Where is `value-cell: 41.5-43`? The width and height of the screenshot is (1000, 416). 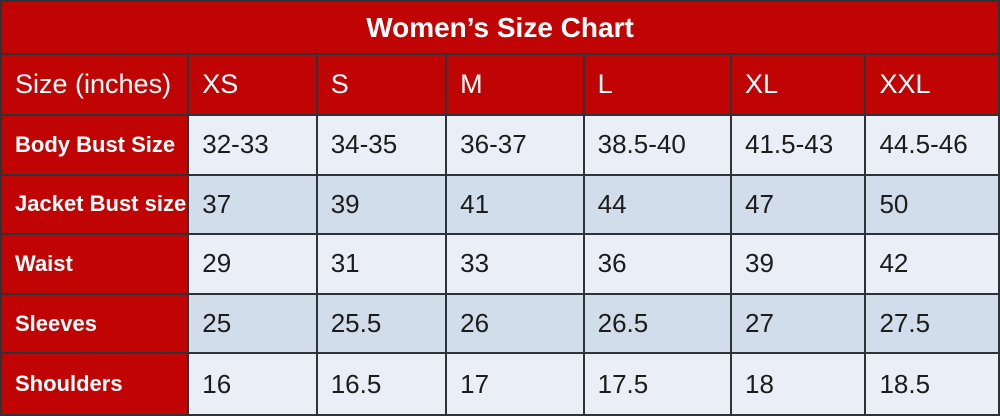
value-cell: 41.5-43 is located at coordinates (799, 146).